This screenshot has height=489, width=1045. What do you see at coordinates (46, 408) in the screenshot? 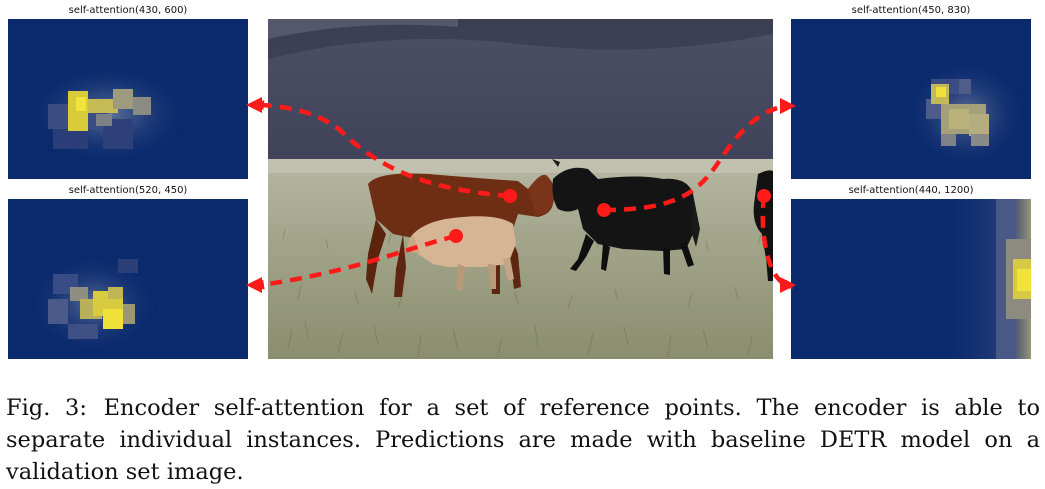
I see `caption-label: Fig. 3:` at bounding box center [46, 408].